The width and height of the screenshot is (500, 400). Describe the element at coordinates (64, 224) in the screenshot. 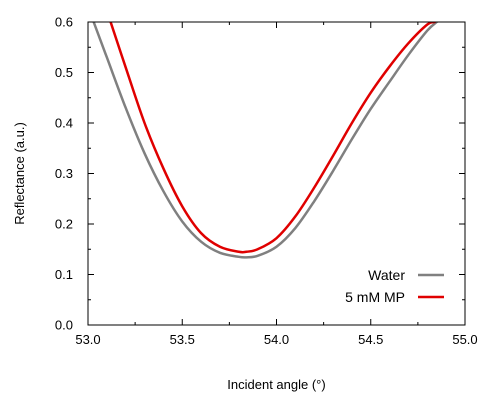

I see `y-tick-label: 0.2` at that location.